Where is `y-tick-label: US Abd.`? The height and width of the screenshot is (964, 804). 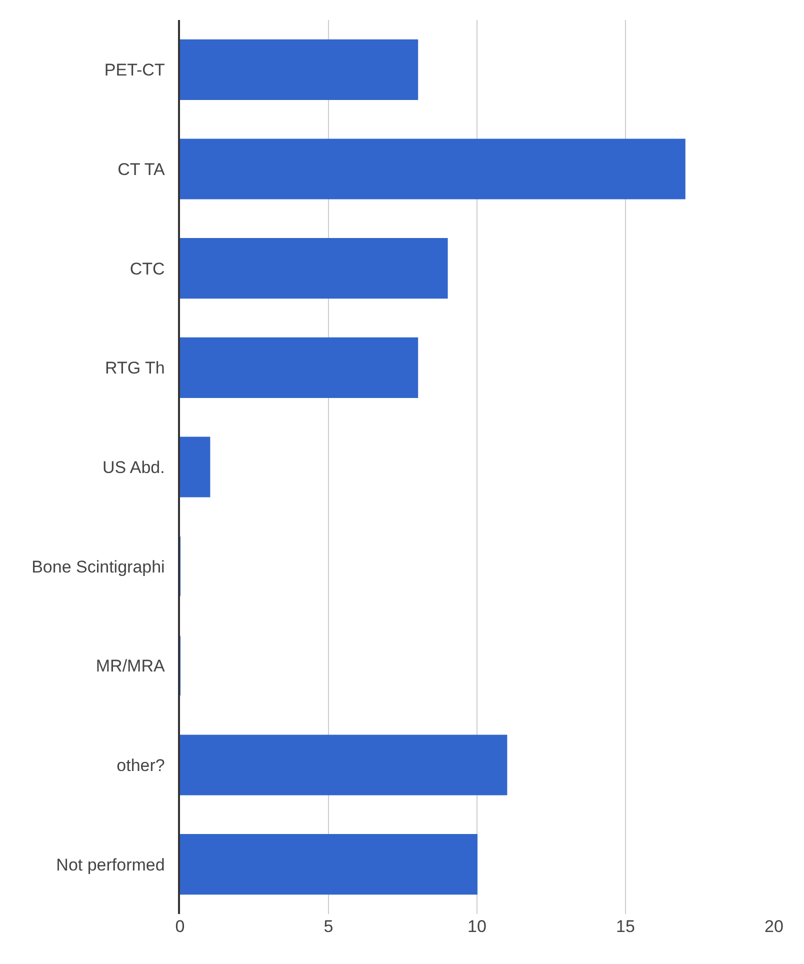
y-tick-label: US Abd. is located at coordinates (133, 467).